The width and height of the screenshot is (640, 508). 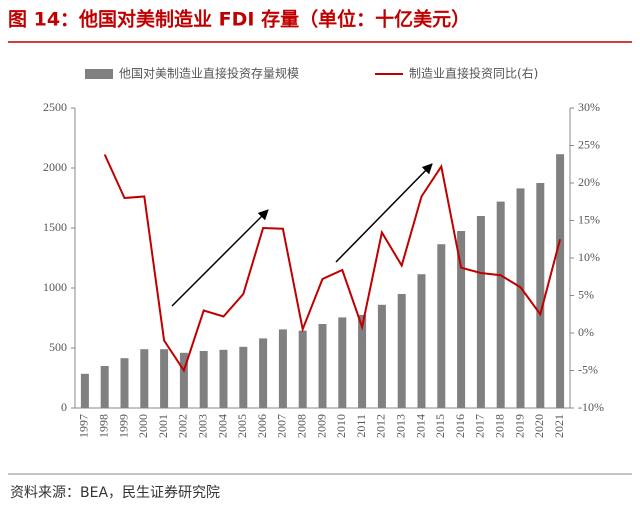 I want to click on y2-tick-label: 30%, so click(x=589, y=107).